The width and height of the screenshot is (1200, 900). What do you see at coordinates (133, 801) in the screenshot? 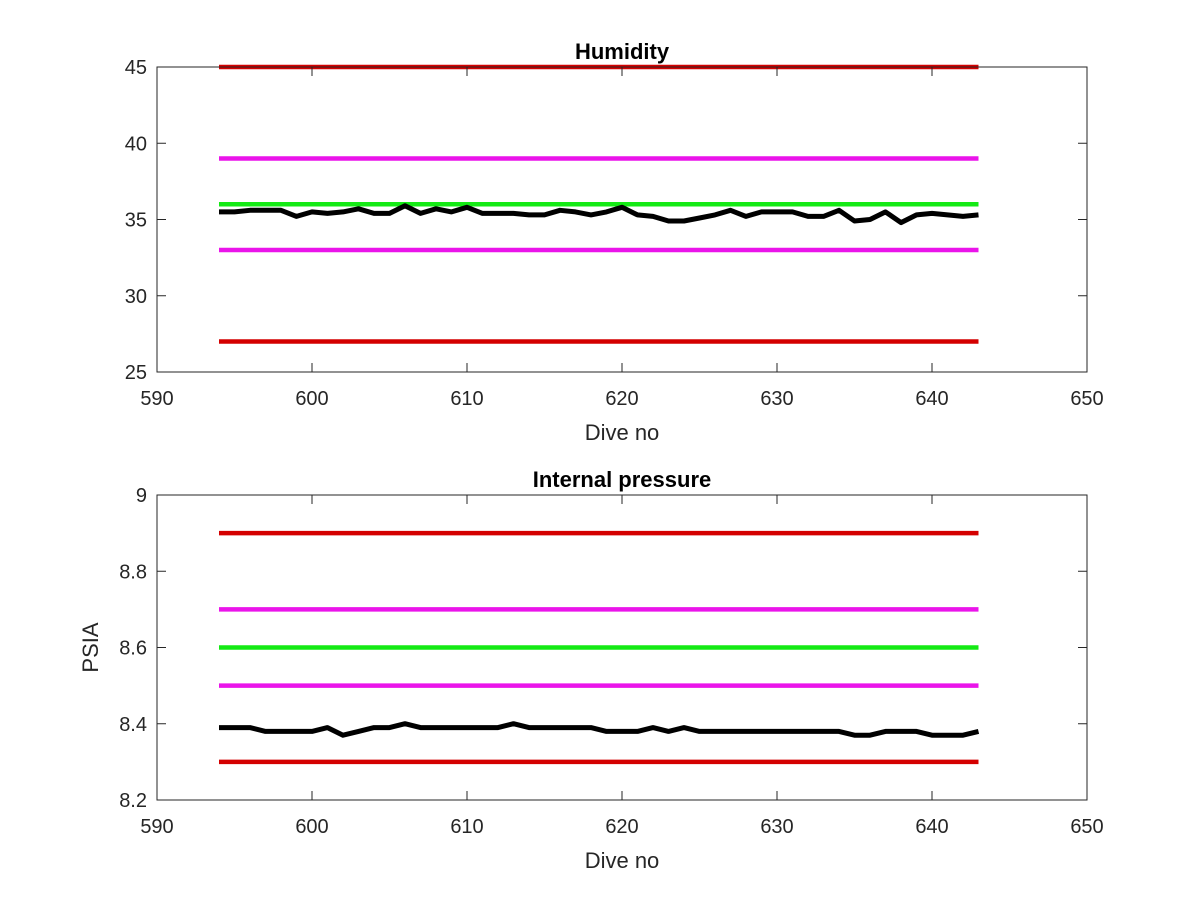
I see `y-tick-label: 8.2` at bounding box center [133, 801].